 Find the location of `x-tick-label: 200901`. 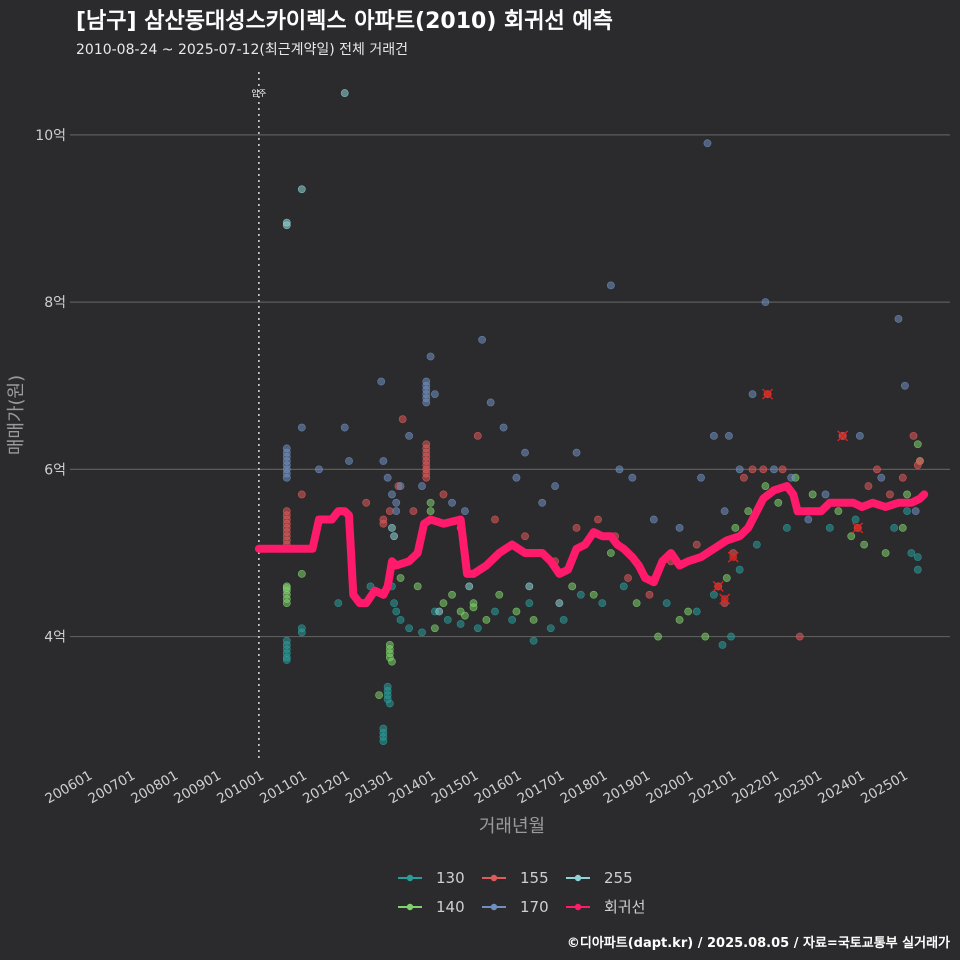

x-tick-label: 200901 is located at coordinates (197, 788).